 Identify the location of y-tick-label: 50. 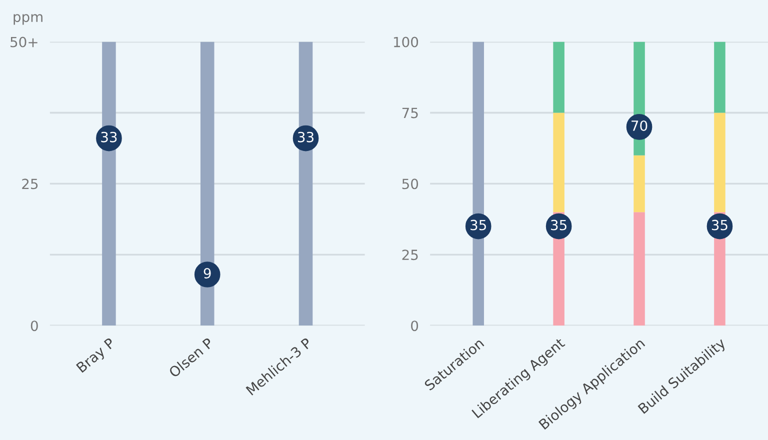
(410, 184).